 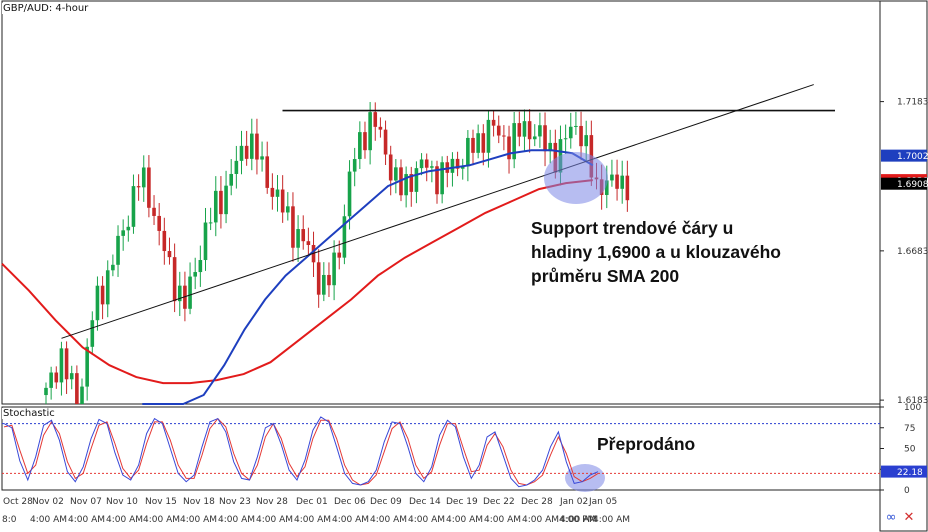 What do you see at coordinates (912, 103) in the screenshot?
I see `price-tick-label-0: 1.7183` at bounding box center [912, 103].